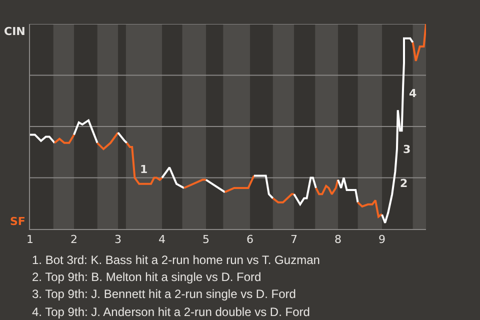 This screenshot has height=320, width=480. I want to click on x-tick-label: 4, so click(162, 239).